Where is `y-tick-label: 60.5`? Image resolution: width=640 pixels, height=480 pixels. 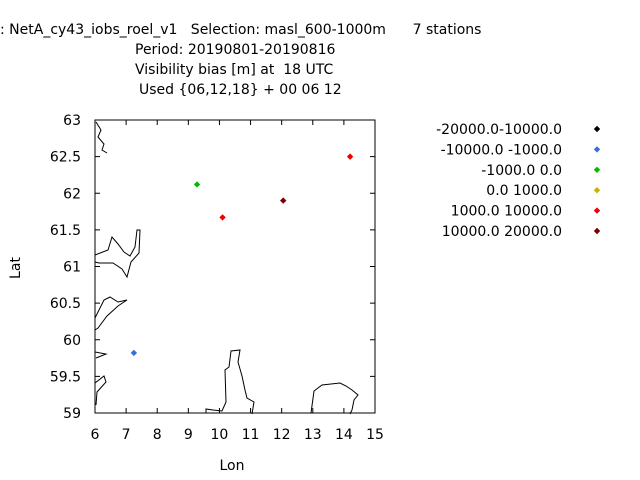
y-tick-label: 60.5 is located at coordinates (65, 304).